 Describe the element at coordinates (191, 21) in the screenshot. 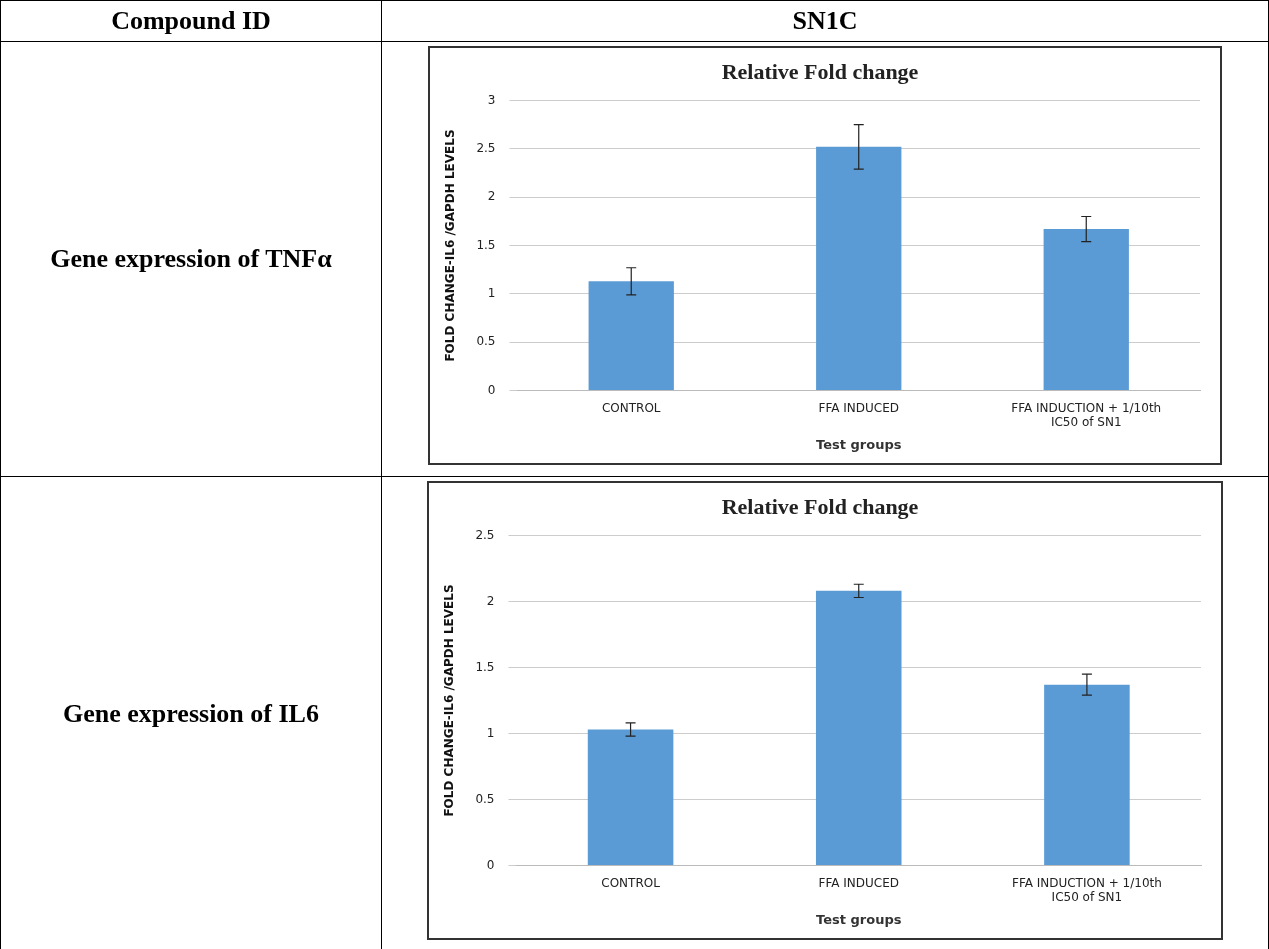

I see `text: Compound ID` at that location.